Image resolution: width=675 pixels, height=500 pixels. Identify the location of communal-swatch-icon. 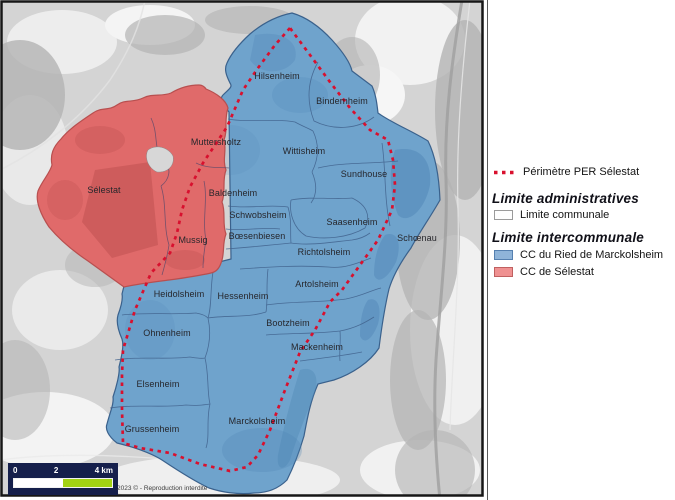
(503, 215).